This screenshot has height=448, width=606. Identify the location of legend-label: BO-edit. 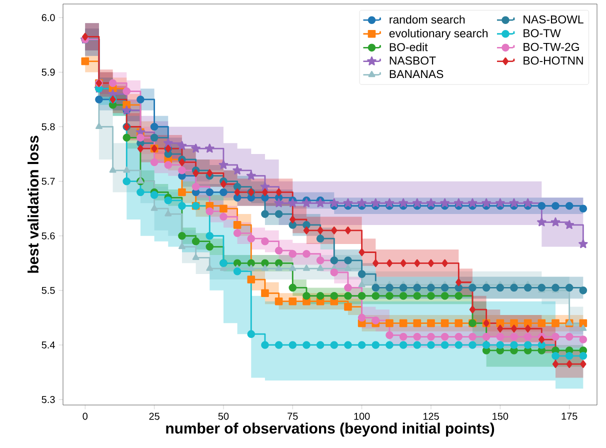
(409, 47).